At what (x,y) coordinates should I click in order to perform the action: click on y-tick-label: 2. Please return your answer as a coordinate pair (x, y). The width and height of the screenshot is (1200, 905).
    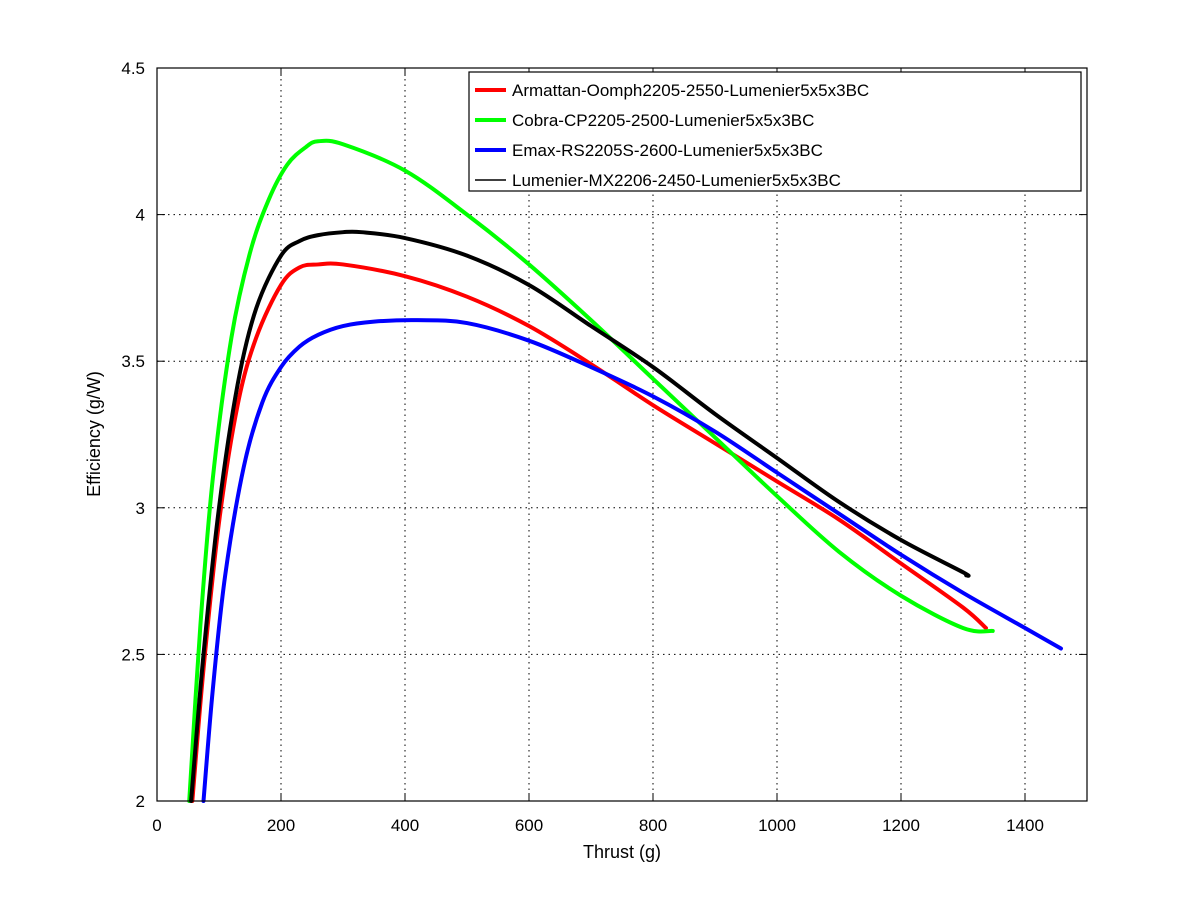
    Looking at the image, I should click on (140, 801).